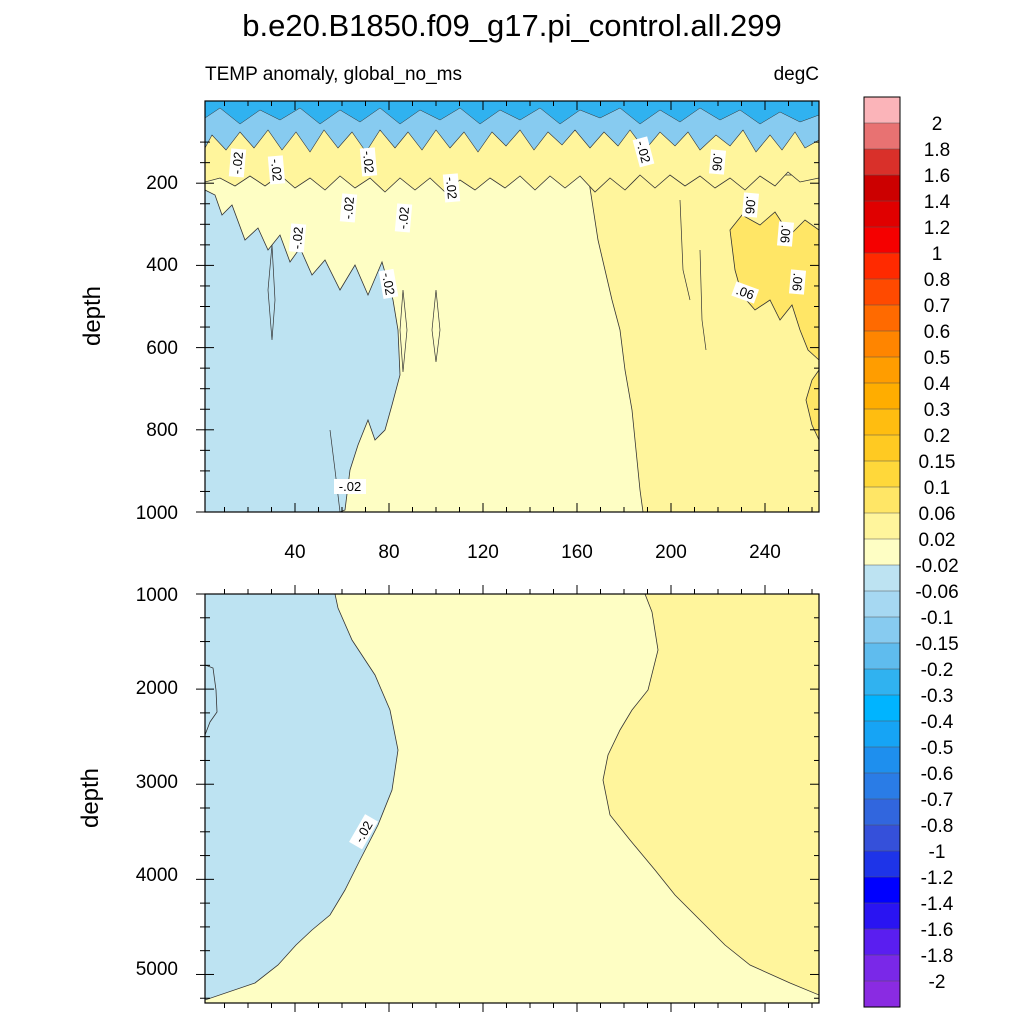 This screenshot has height=1024, width=1024. Describe the element at coordinates (937, 332) in the screenshot. I see `colorbar-label: 0.6` at that location.